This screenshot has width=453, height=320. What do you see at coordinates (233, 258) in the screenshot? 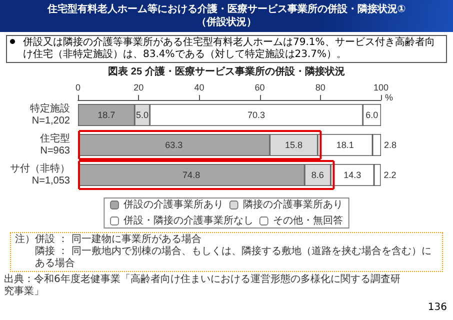
I see `text: 隣接 ： 同一敷地内で別棟の場合、もしくは、隣接する敷地（道路を挟む場合を含む）にある場合` at bounding box center [233, 258].